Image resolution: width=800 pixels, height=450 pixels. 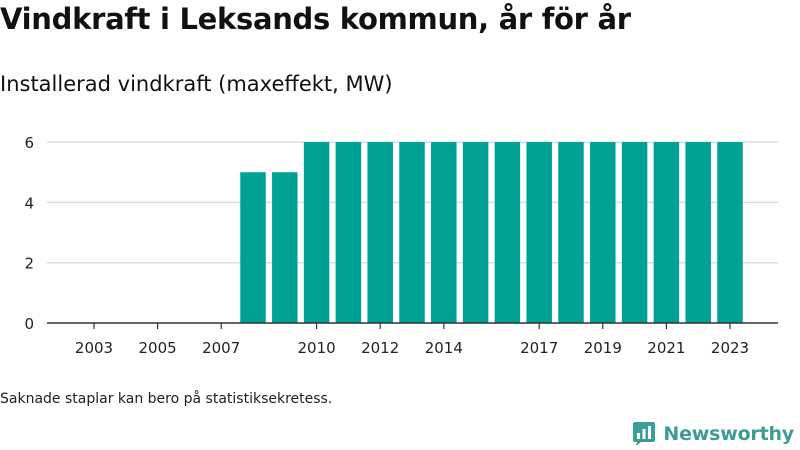 What do you see at coordinates (317, 348) in the screenshot?
I see `x-tick-label: 2010` at bounding box center [317, 348].